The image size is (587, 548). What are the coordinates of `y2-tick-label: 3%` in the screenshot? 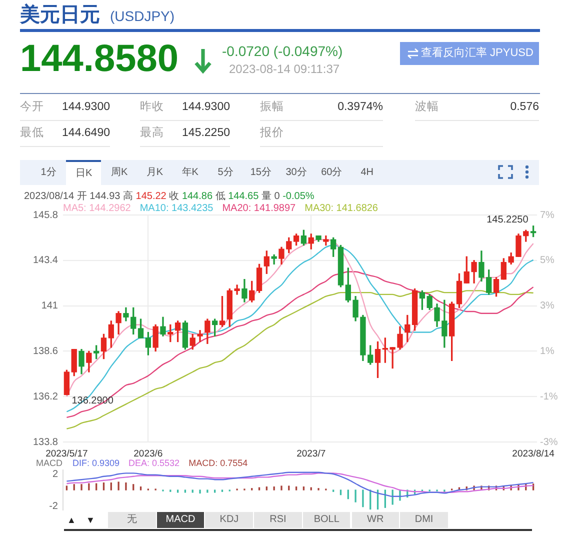 It's located at (547, 306).